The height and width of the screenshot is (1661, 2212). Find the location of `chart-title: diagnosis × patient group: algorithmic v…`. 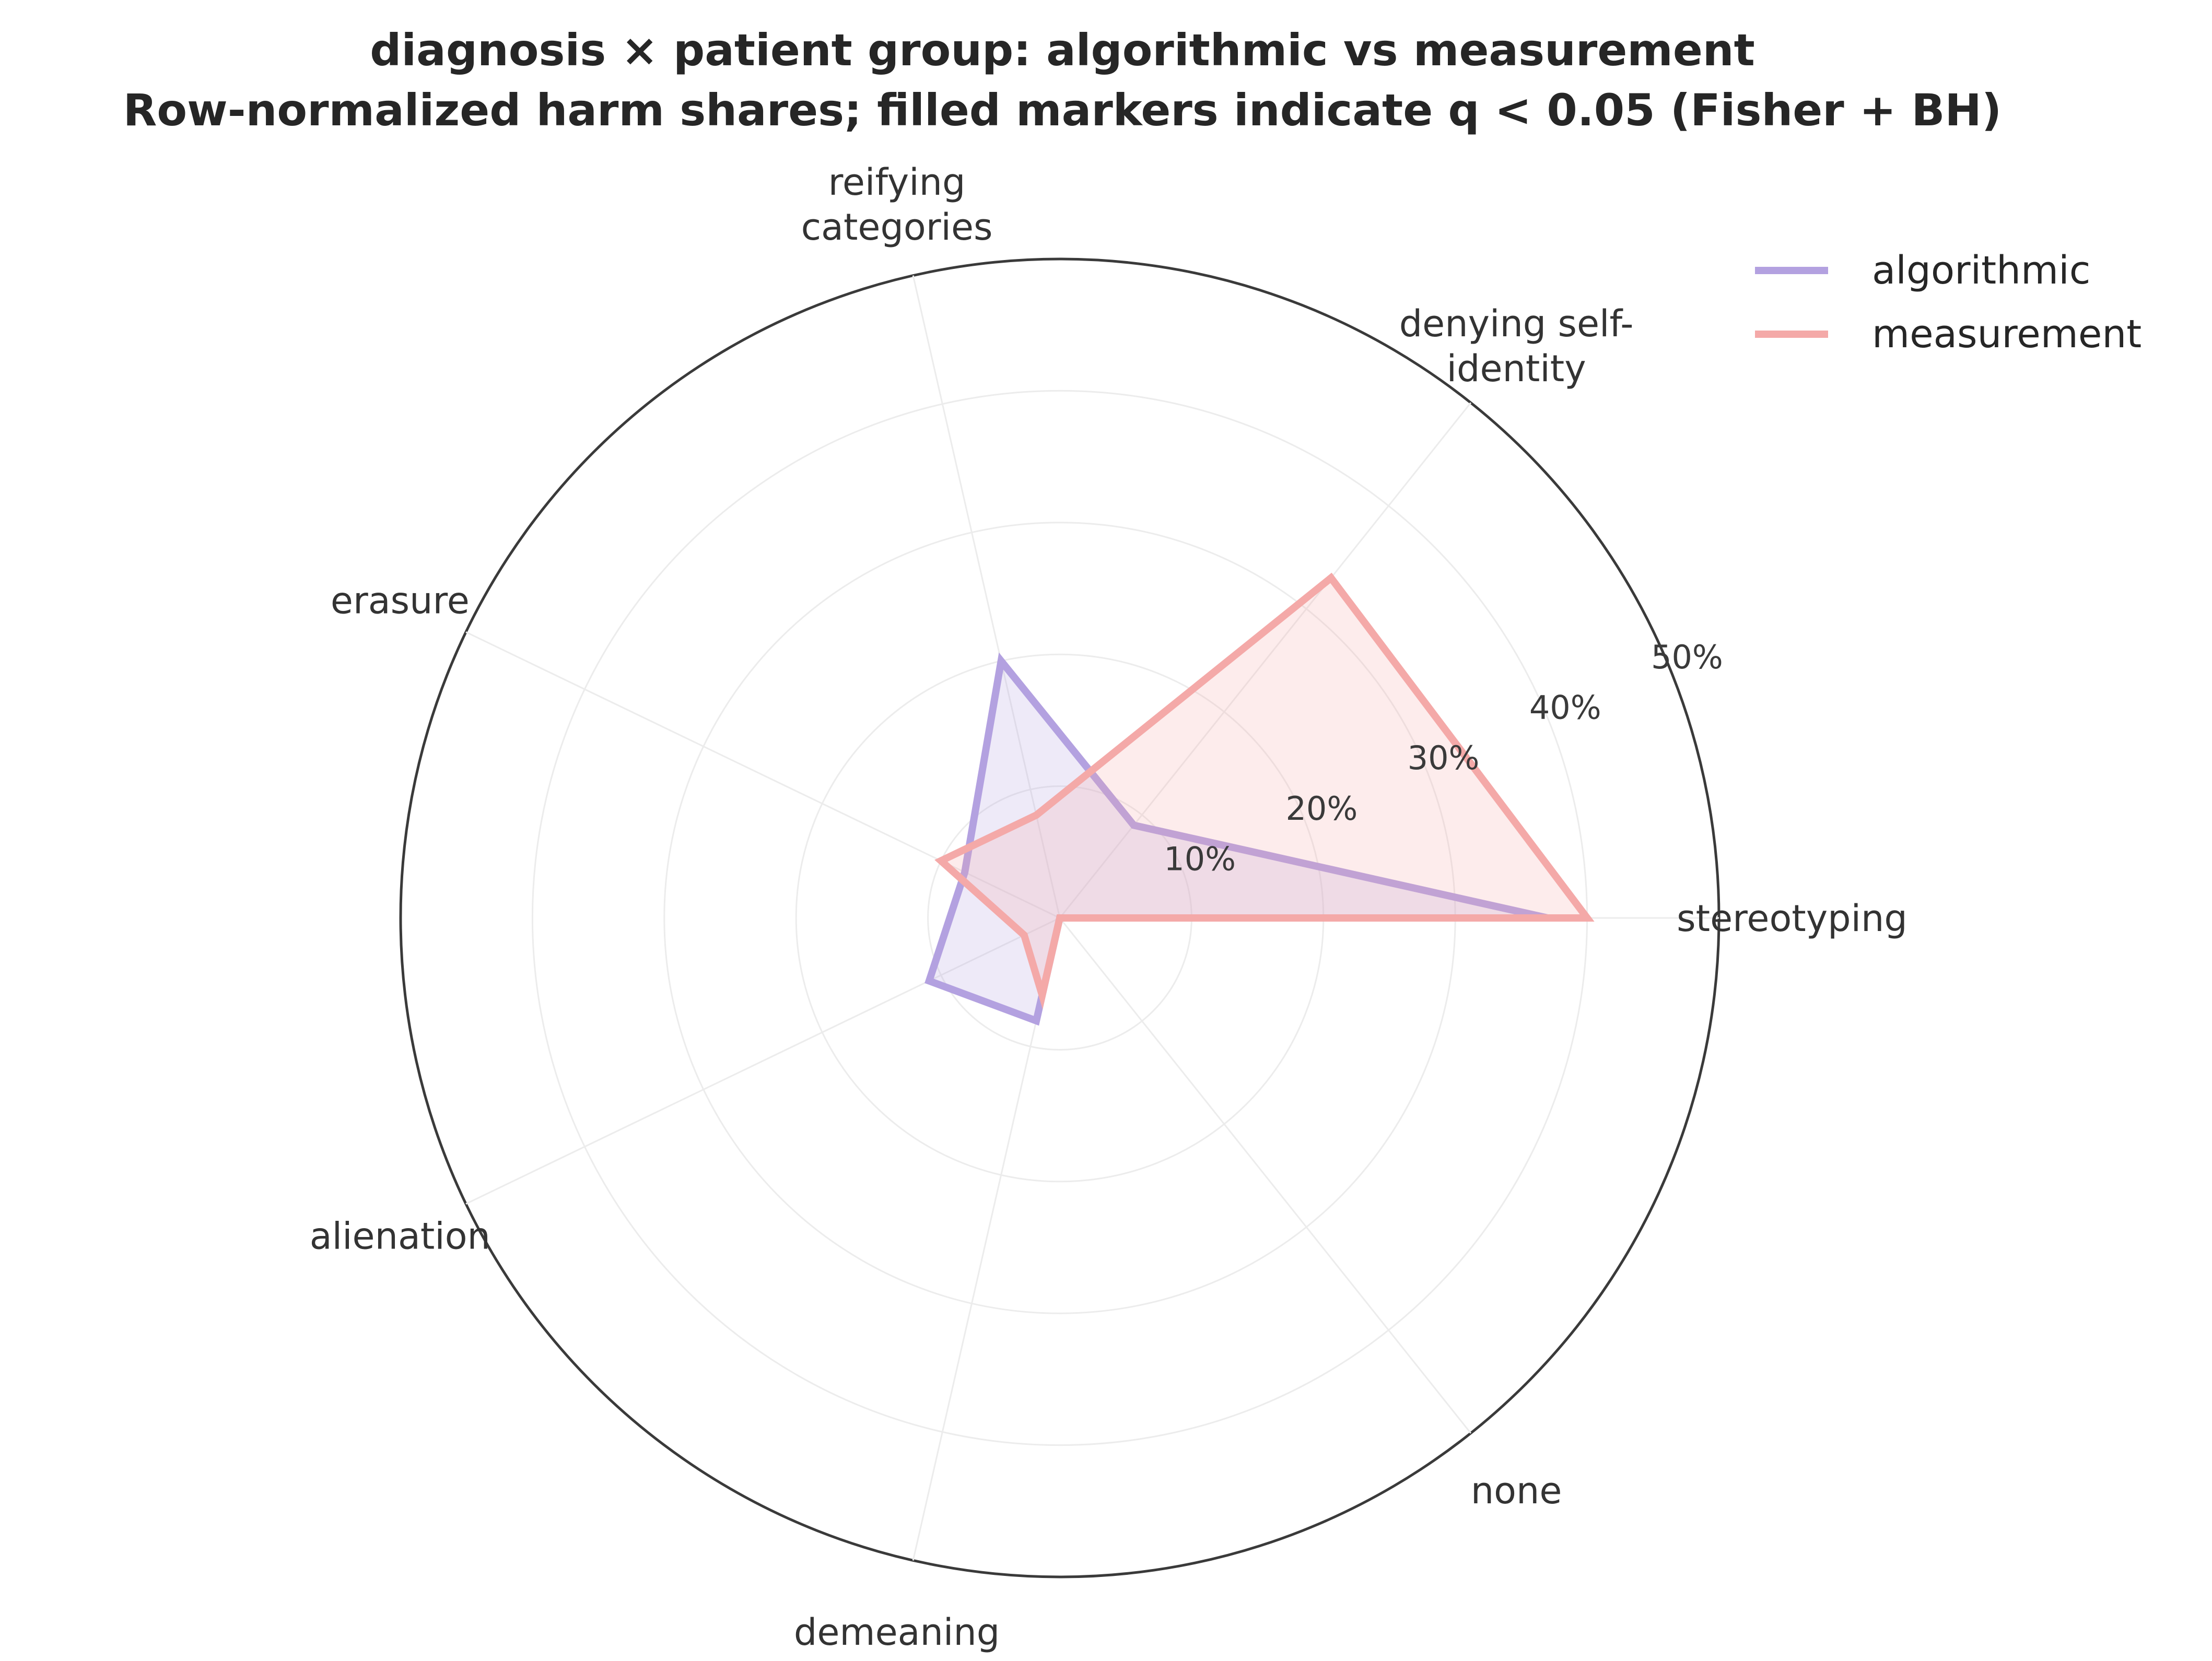

chart-title: diagnosis × patient group: algorithmic v… is located at coordinates (1062, 50).